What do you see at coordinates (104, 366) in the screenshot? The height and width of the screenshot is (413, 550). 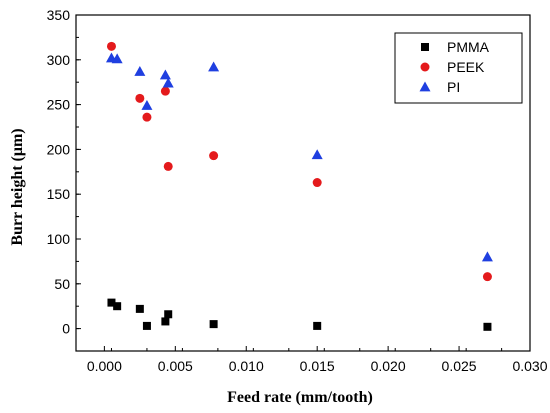 I see `x-tick-label: 0.000` at bounding box center [104, 366].